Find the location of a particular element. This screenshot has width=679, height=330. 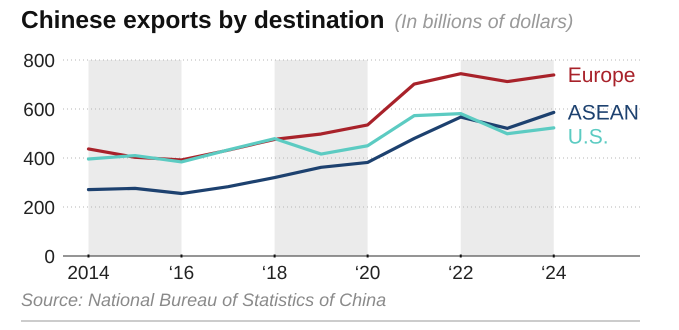

x-tick-label: ‘18 is located at coordinates (275, 273).